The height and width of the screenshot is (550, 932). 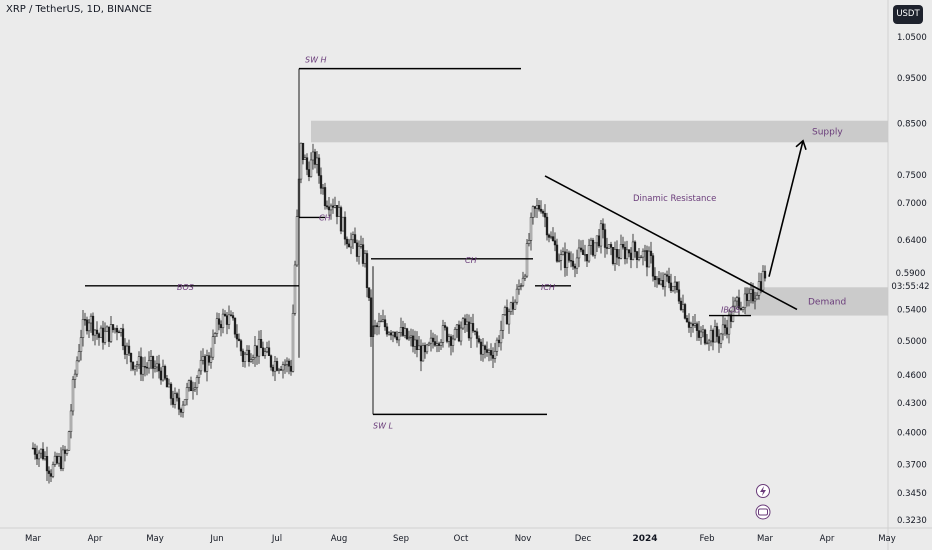 What do you see at coordinates (216, 539) in the screenshot?
I see `x-tick-label: Jun` at bounding box center [216, 539].